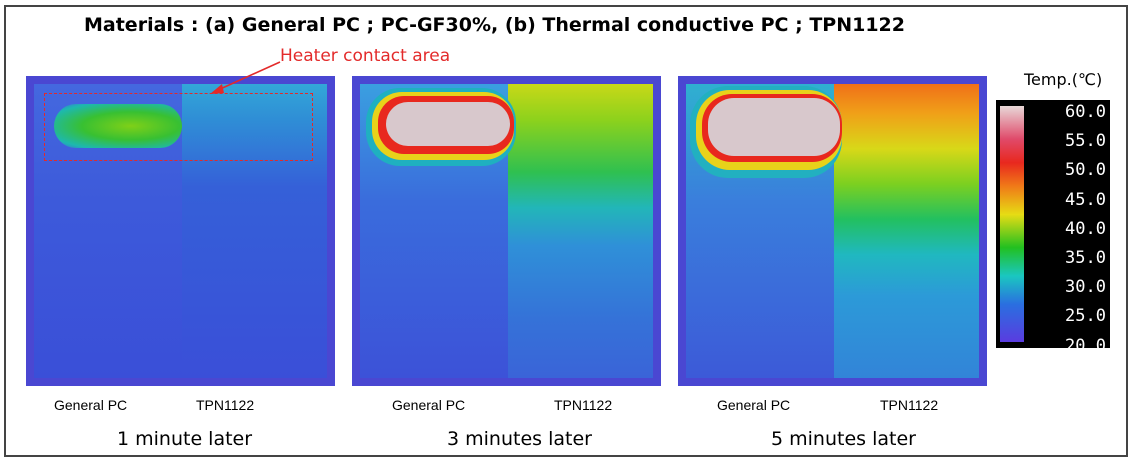 The width and height of the screenshot is (1134, 466). Describe the element at coordinates (1085, 345) in the screenshot. I see `scale-tick-label: 20.0` at that location.